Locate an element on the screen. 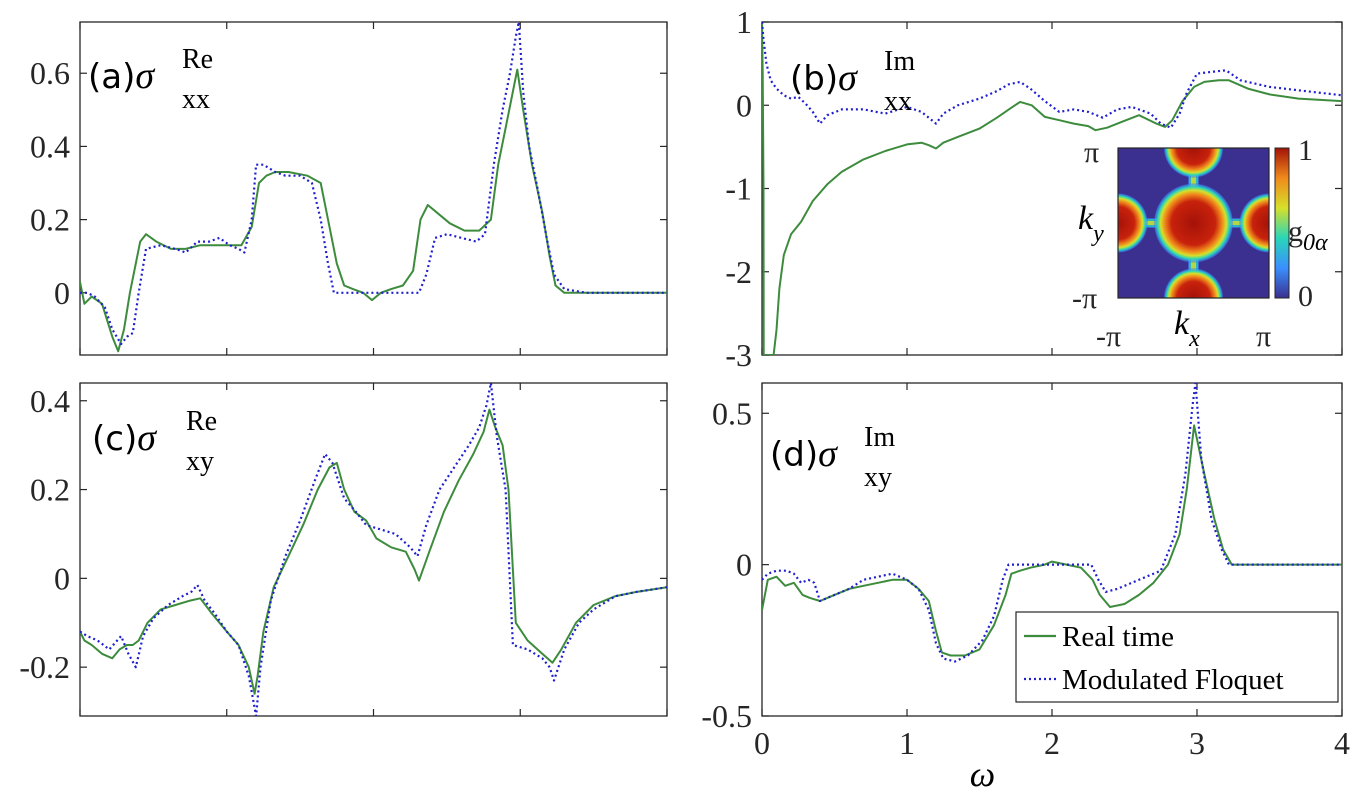  ytick-label-b: -2 is located at coordinates (738, 272).